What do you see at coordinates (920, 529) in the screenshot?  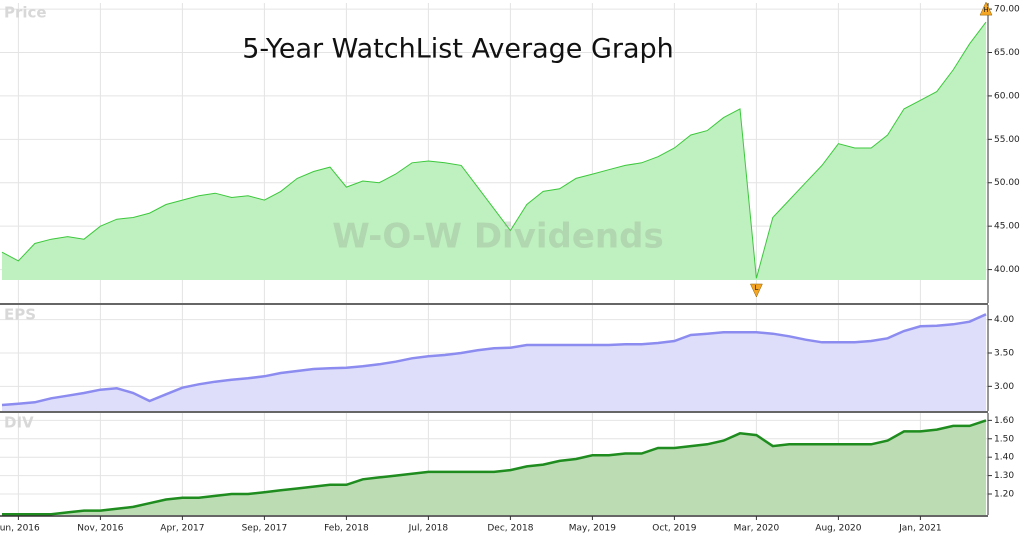 I see `x-tick-label: Jan, 2021` at bounding box center [920, 529].